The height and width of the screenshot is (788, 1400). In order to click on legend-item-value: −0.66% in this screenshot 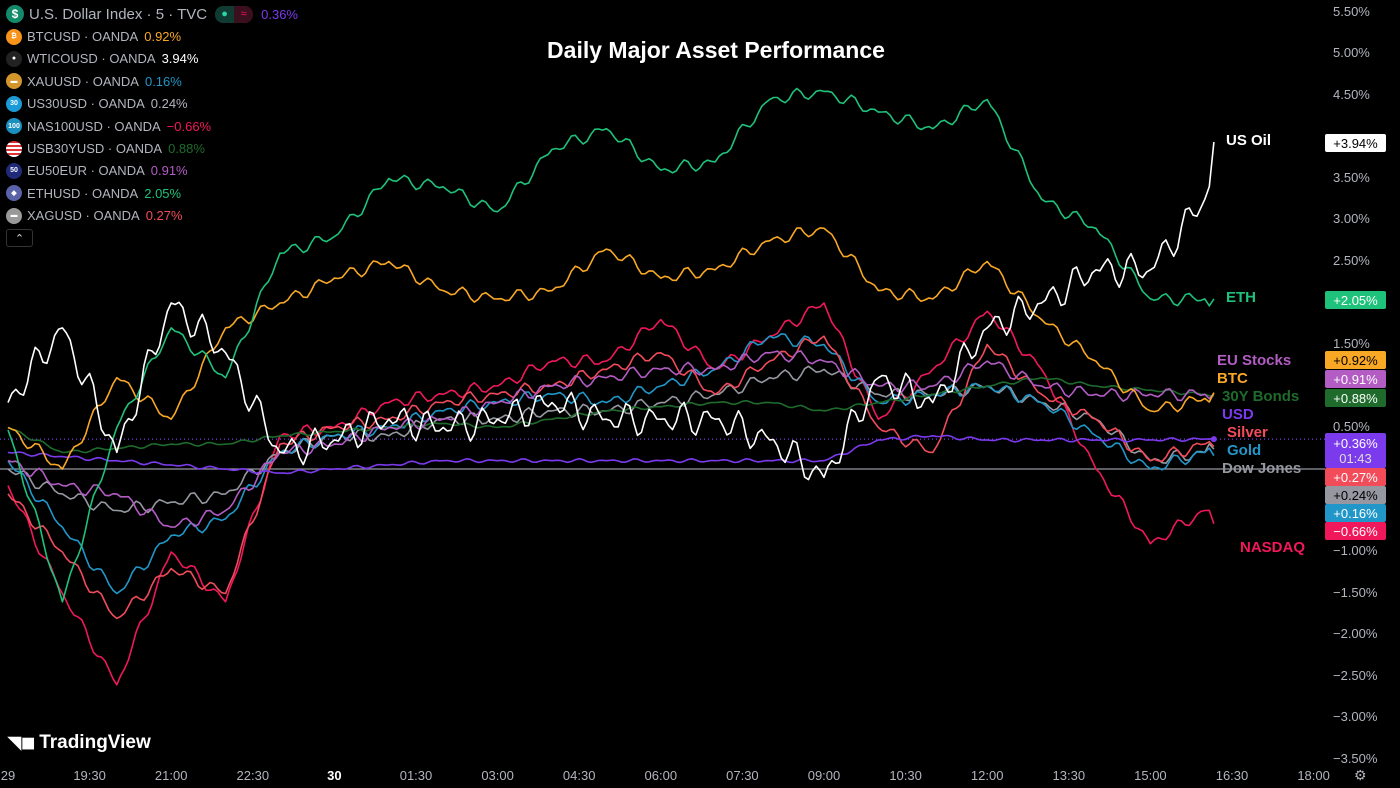, I will do `click(189, 126)`.